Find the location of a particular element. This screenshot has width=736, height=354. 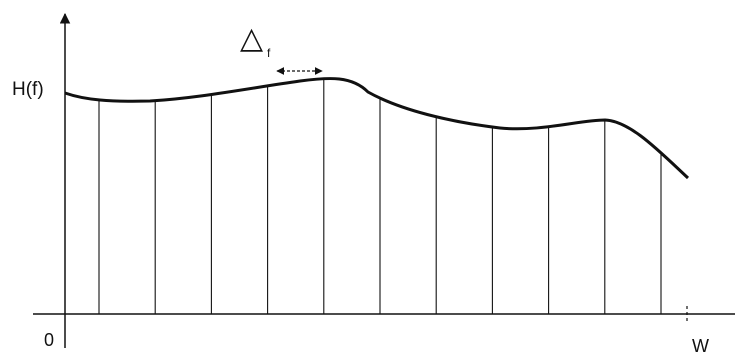

delta-subscript: f is located at coordinates (269, 53).